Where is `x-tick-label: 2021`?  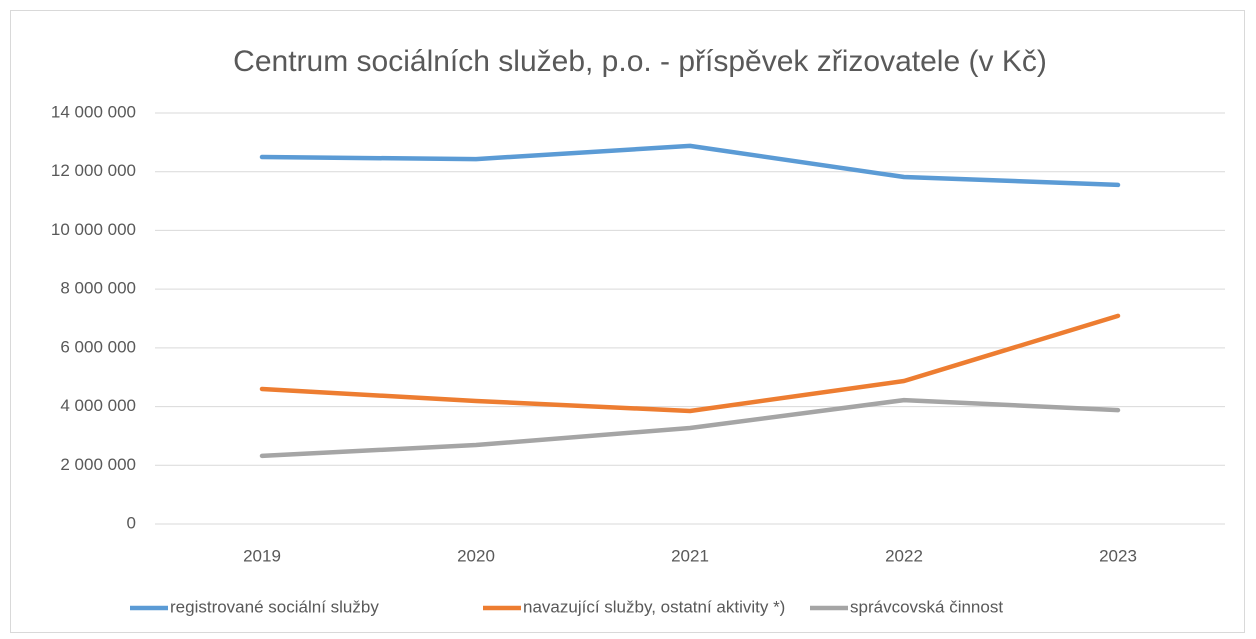
x-tick-label: 2021 is located at coordinates (690, 555).